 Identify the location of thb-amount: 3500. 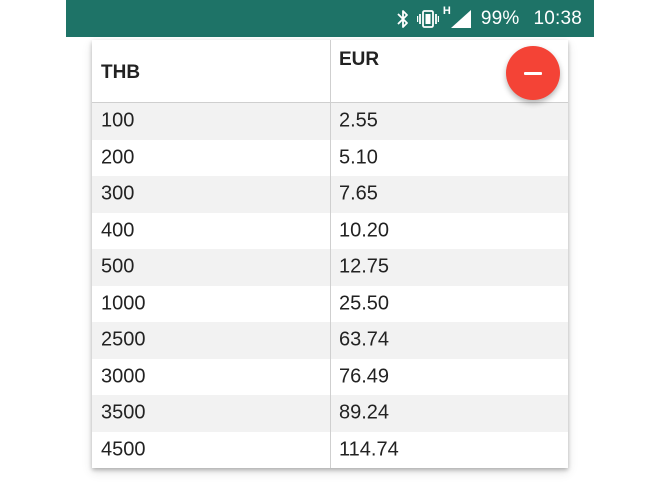
(123, 412).